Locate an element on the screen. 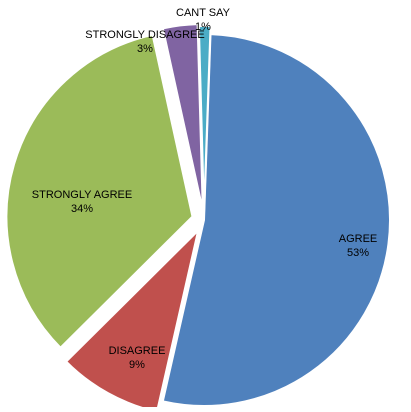 The width and height of the screenshot is (411, 412). slice-percent-cant-say: 1% is located at coordinates (203, 27).